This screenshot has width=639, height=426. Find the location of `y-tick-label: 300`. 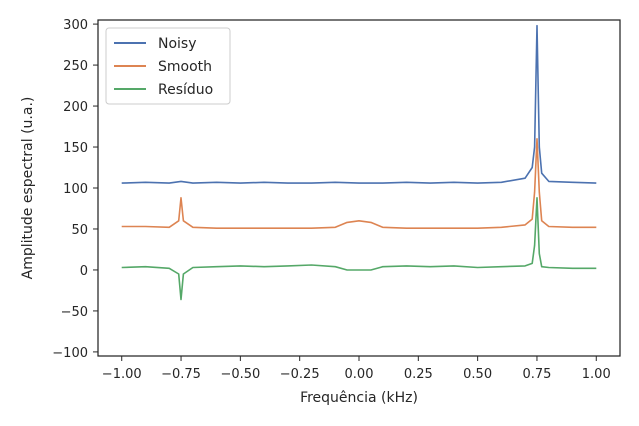

y-tick-label: 300 is located at coordinates (75, 25).